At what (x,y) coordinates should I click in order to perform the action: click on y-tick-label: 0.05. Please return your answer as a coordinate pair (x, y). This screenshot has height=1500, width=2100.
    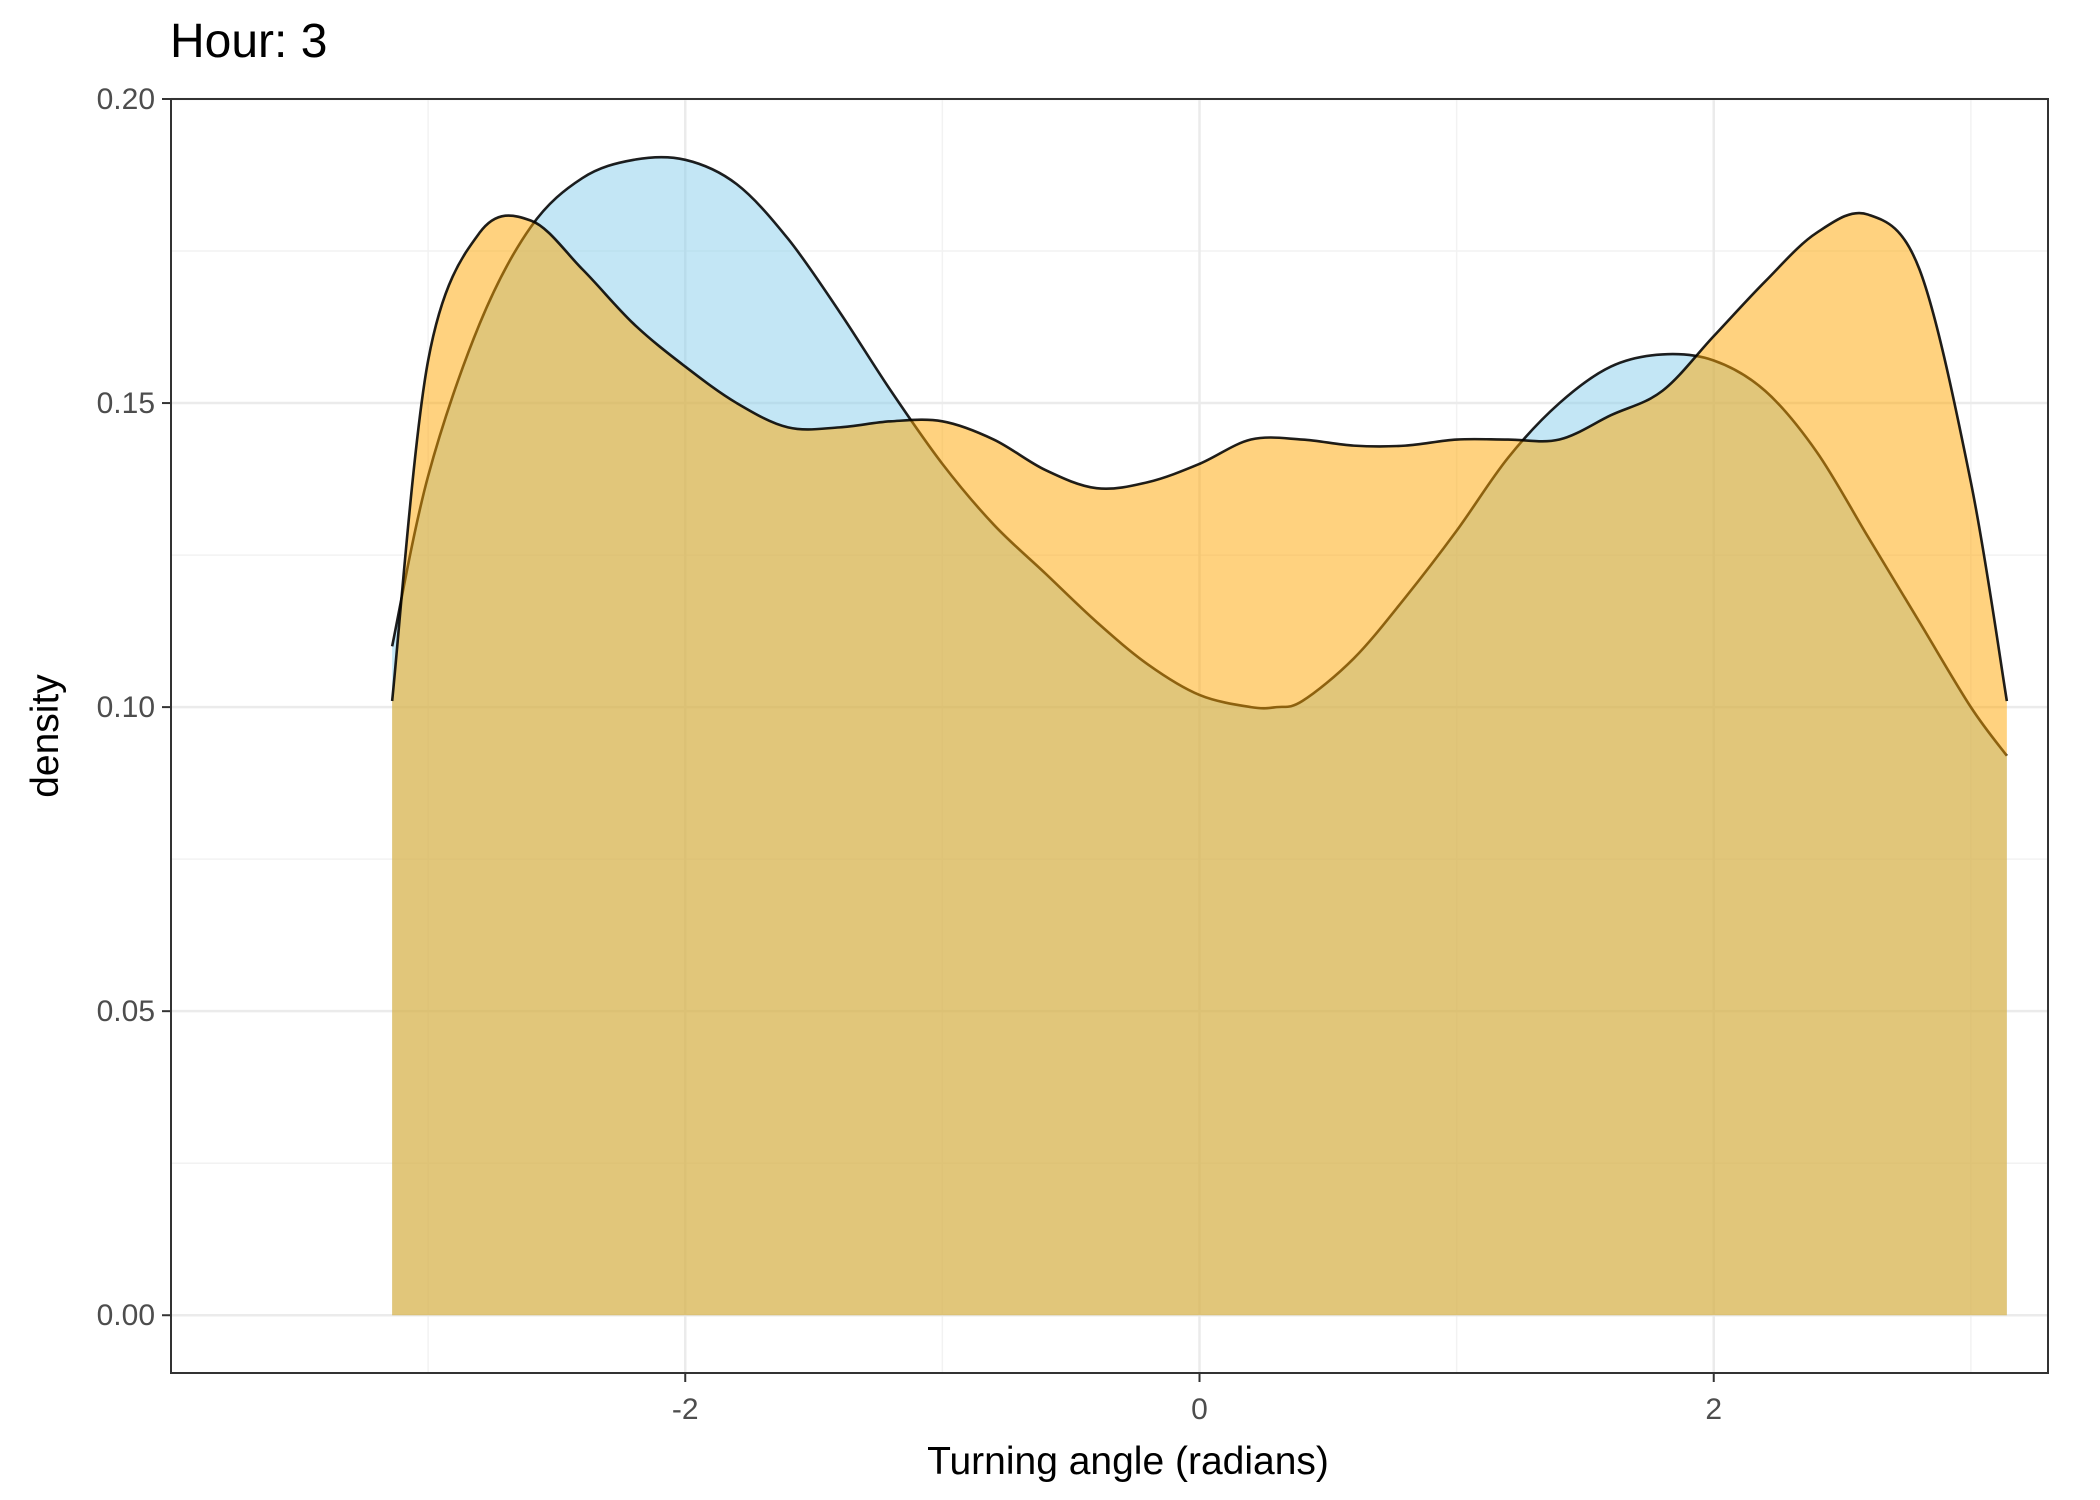
    Looking at the image, I should click on (126, 1011).